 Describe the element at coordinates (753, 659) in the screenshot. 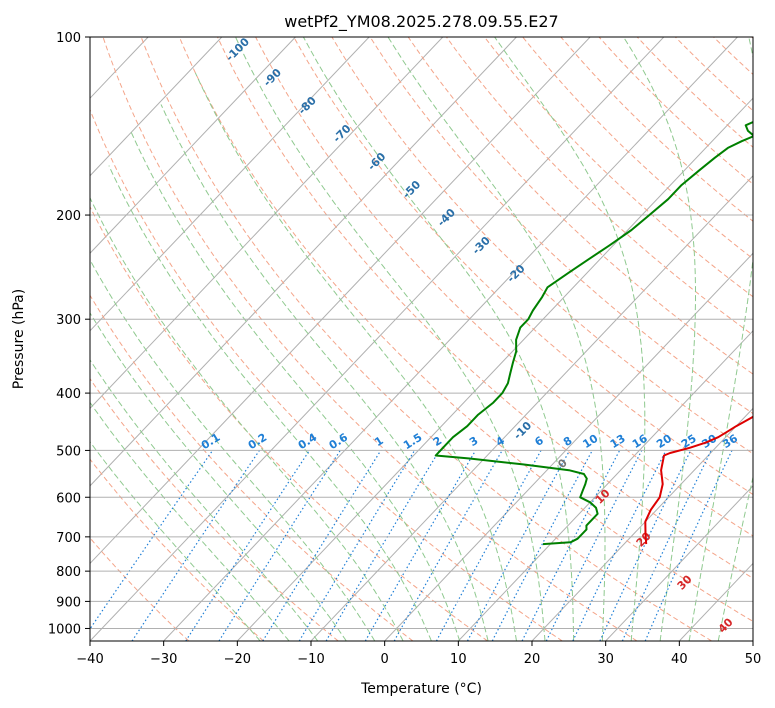

I see `x-tick-label: 50` at that location.